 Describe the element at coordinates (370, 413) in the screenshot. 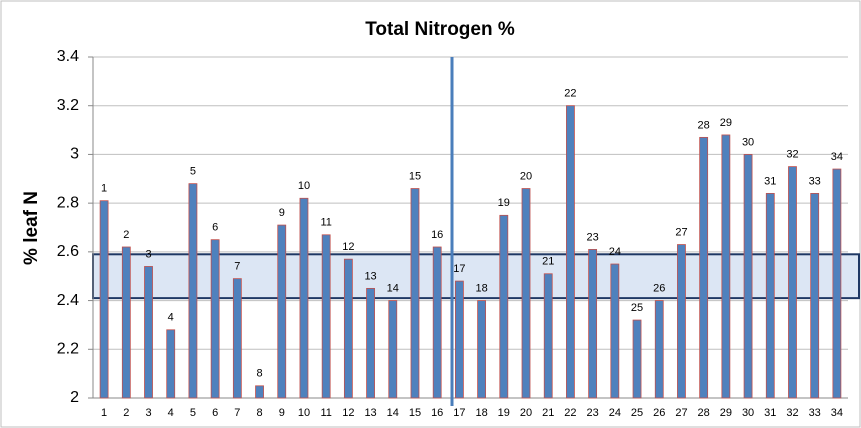

I see `x-tick-label: 13` at that location.